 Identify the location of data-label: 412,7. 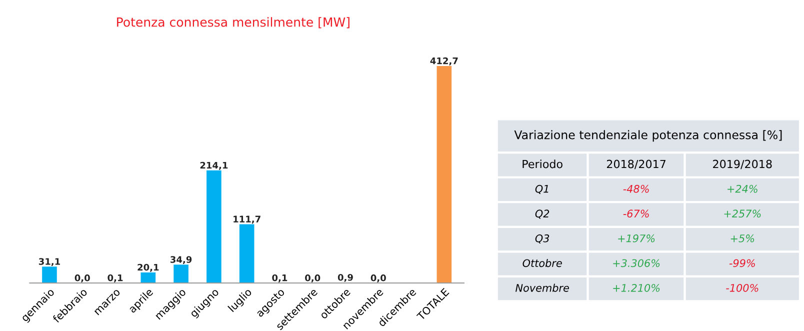
(444, 61).